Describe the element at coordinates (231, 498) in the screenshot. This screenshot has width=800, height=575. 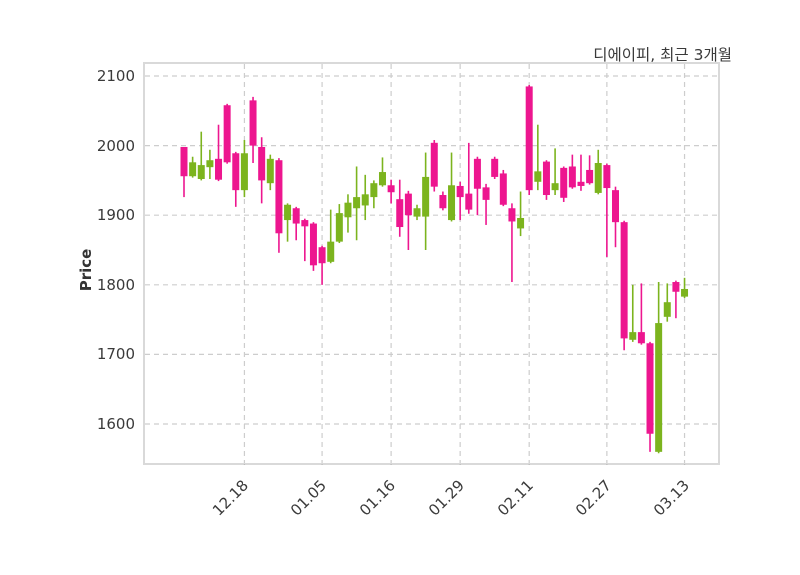
I see `x-tick-label: 12.18` at that location.